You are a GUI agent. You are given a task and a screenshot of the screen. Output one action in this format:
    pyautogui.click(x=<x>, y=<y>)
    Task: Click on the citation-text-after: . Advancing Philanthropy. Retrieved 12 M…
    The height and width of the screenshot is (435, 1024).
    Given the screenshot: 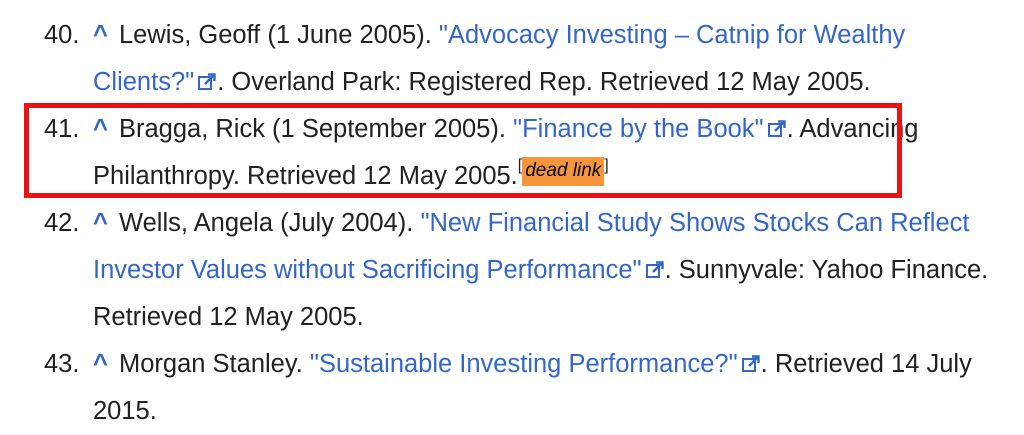 What is the action you would take?
    pyautogui.click(x=506, y=152)
    